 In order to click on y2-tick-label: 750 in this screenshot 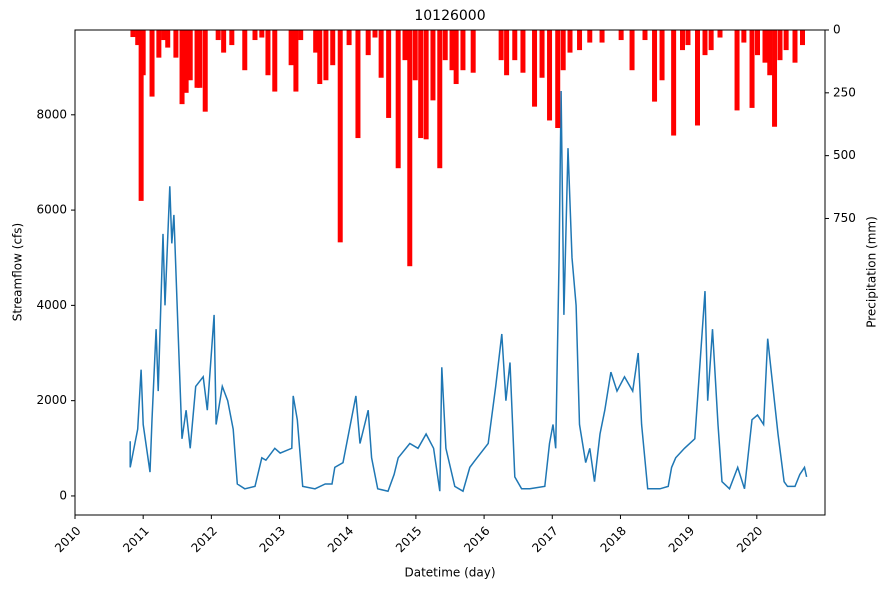, I will do `click(844, 218)`.